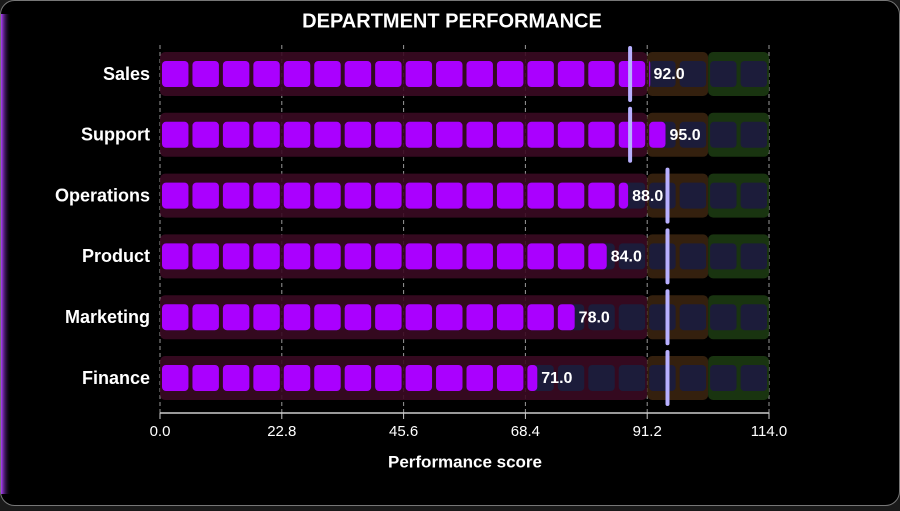  I want to click on category-label: Marketing, so click(107, 317).